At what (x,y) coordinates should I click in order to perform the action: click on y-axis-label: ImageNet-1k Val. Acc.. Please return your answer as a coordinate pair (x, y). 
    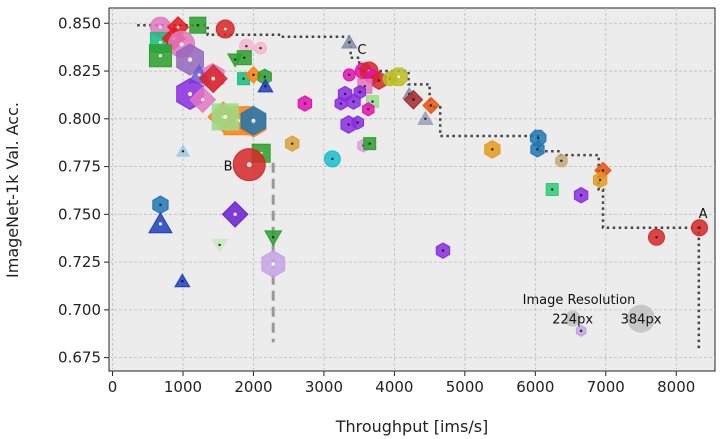
    Looking at the image, I should click on (12, 190).